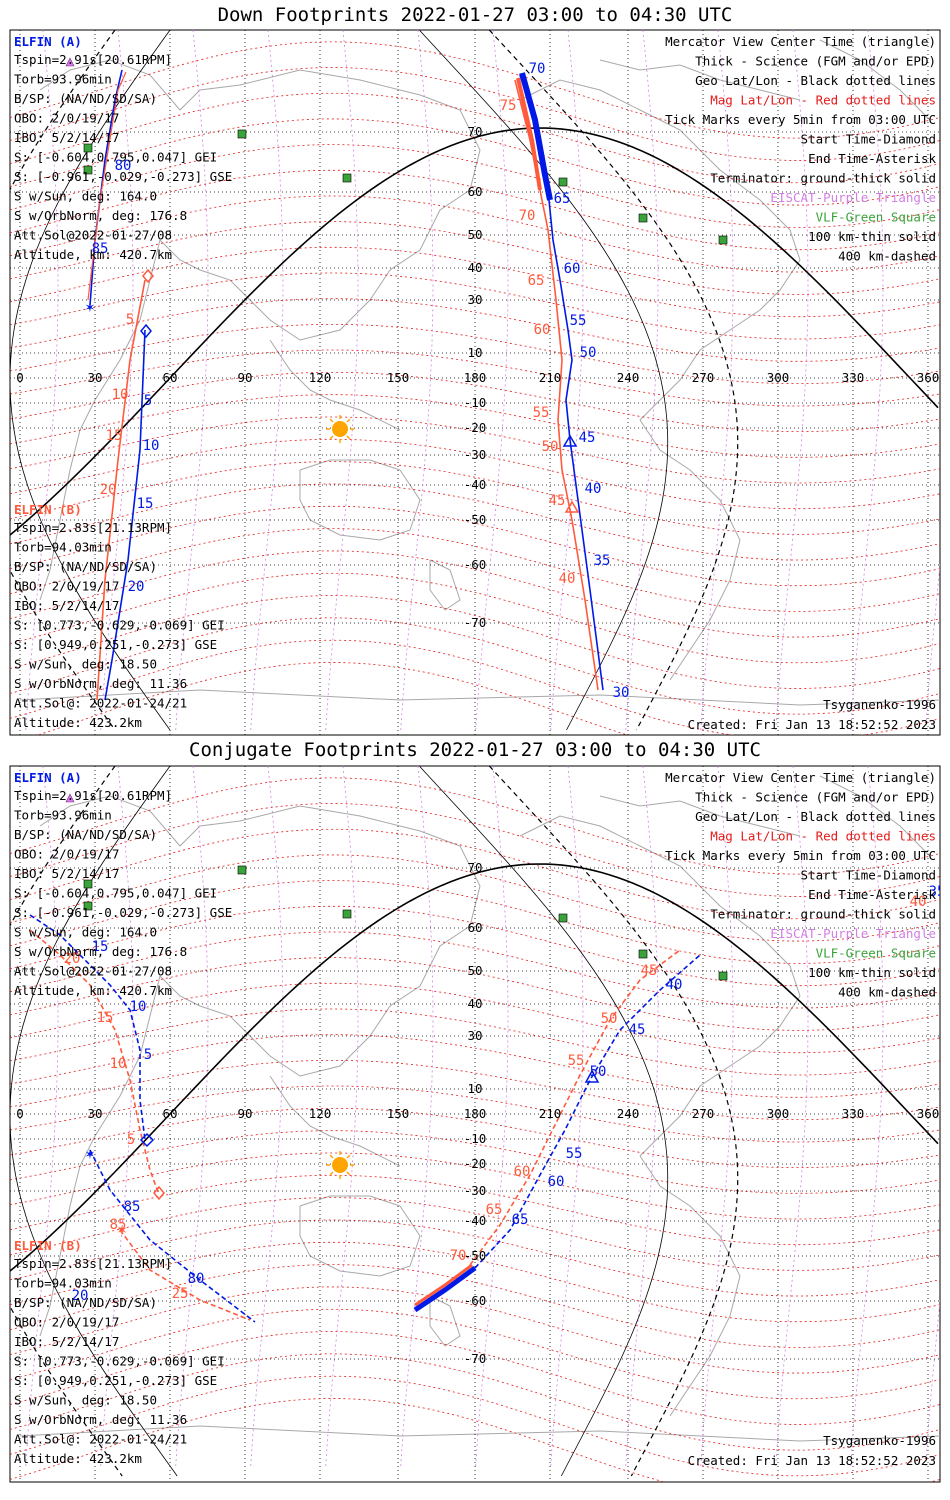  Describe the element at coordinates (876, 217) in the screenshot. I see `legend-line: VLF-Green Square` at that location.